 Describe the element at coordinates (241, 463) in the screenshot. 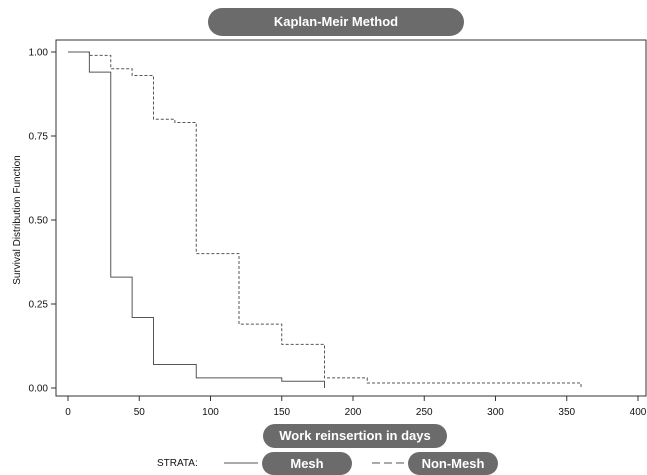

I see `legend-swatch-mesh` at that location.